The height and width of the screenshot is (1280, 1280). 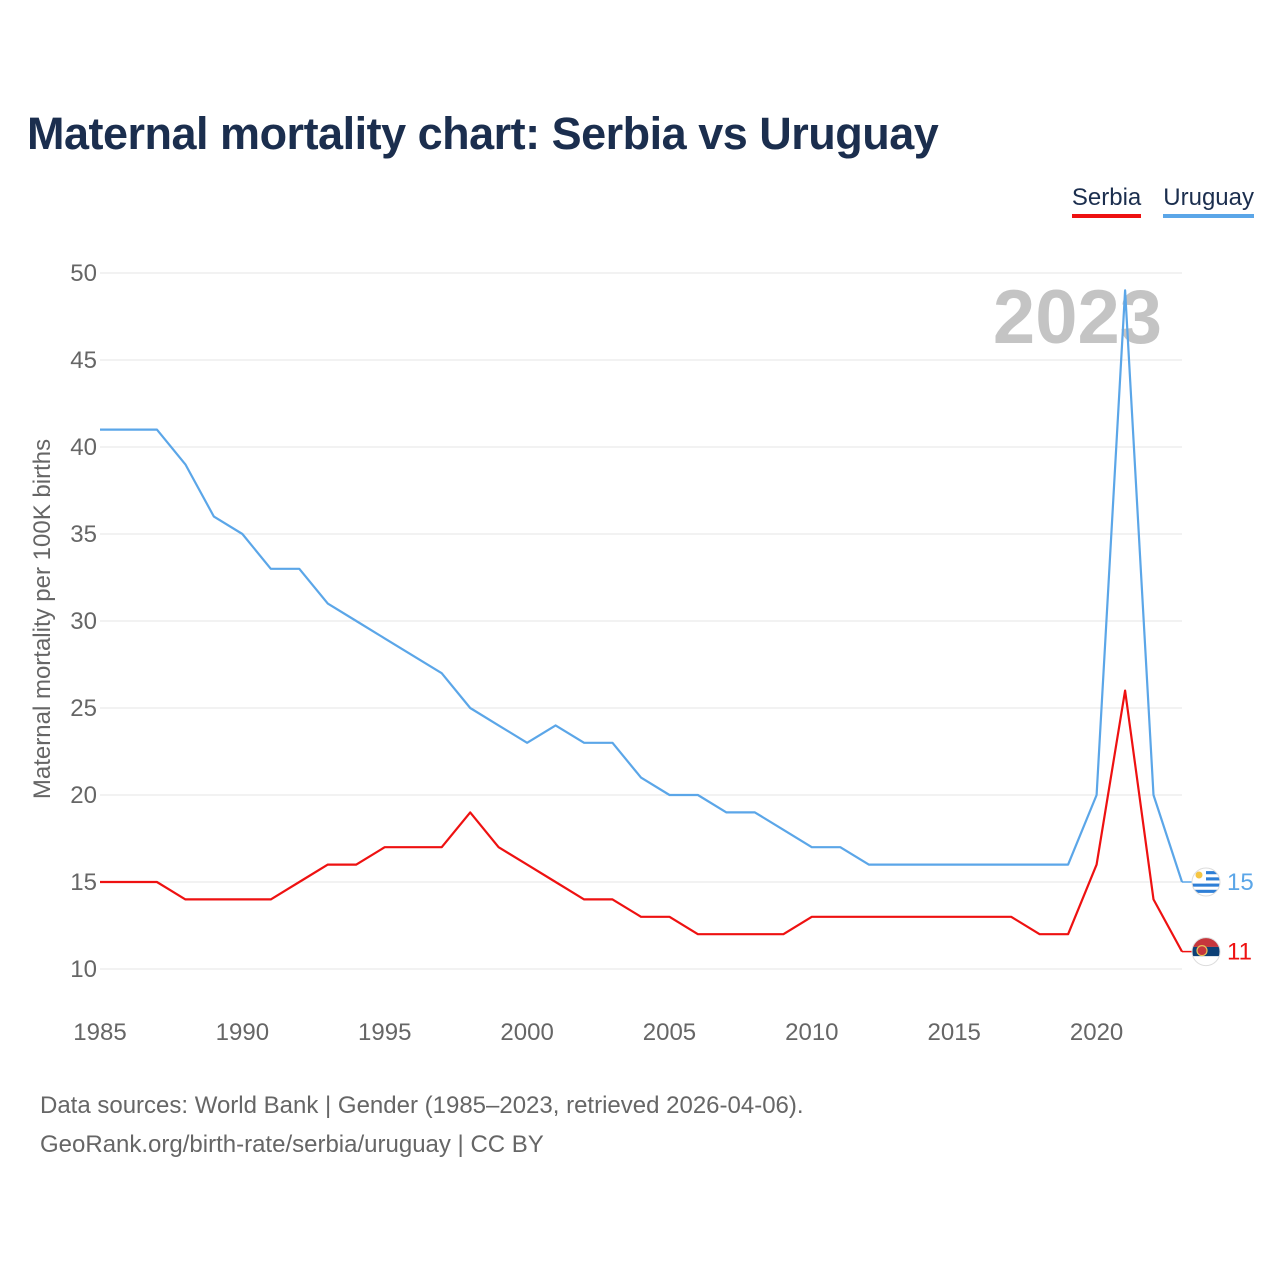 I want to click on year-watermark: 2023, so click(x=1077, y=317).